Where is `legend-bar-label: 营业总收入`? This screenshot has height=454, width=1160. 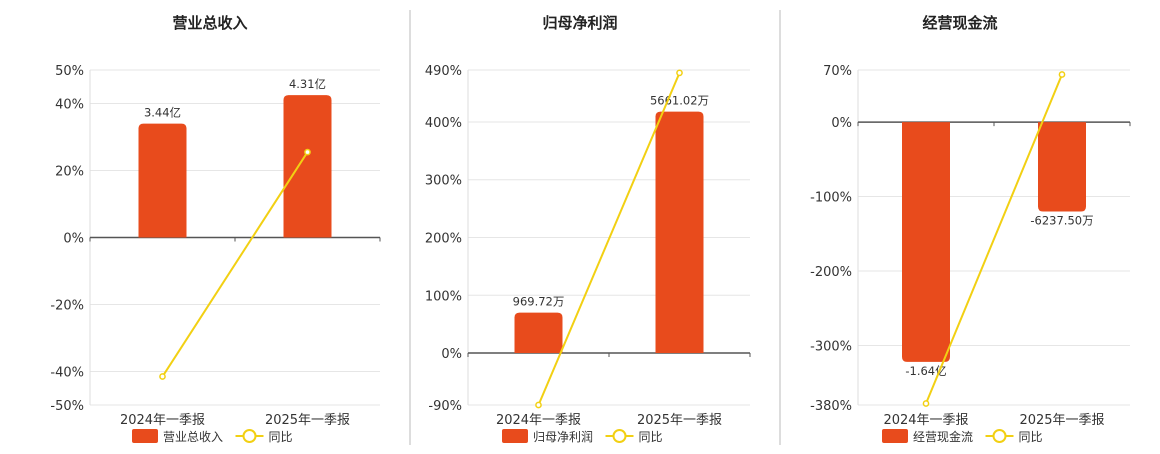
legend-bar-label: 营业总收入 is located at coordinates (193, 437).